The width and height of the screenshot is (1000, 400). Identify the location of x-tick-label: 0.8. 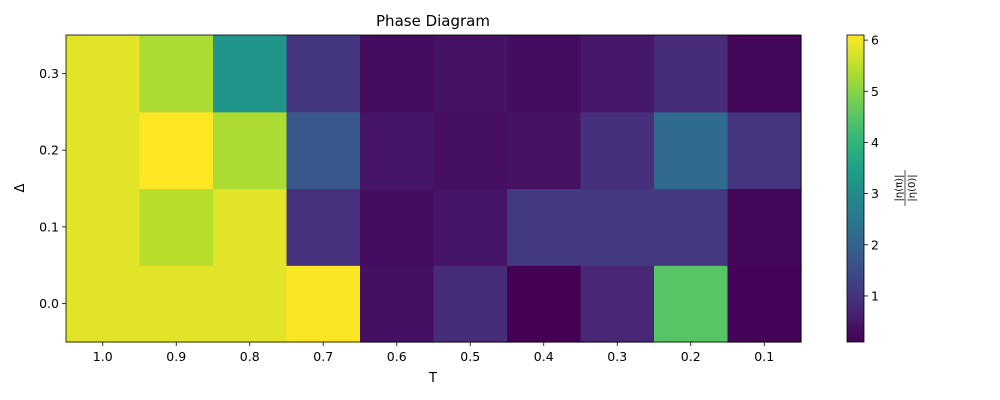
(250, 356).